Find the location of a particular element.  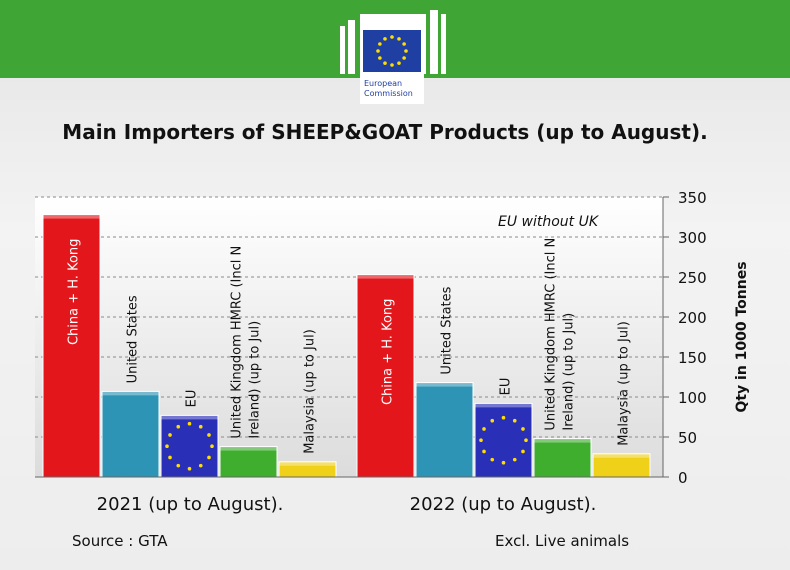

logo-text-line1: European is located at coordinates (383, 83).